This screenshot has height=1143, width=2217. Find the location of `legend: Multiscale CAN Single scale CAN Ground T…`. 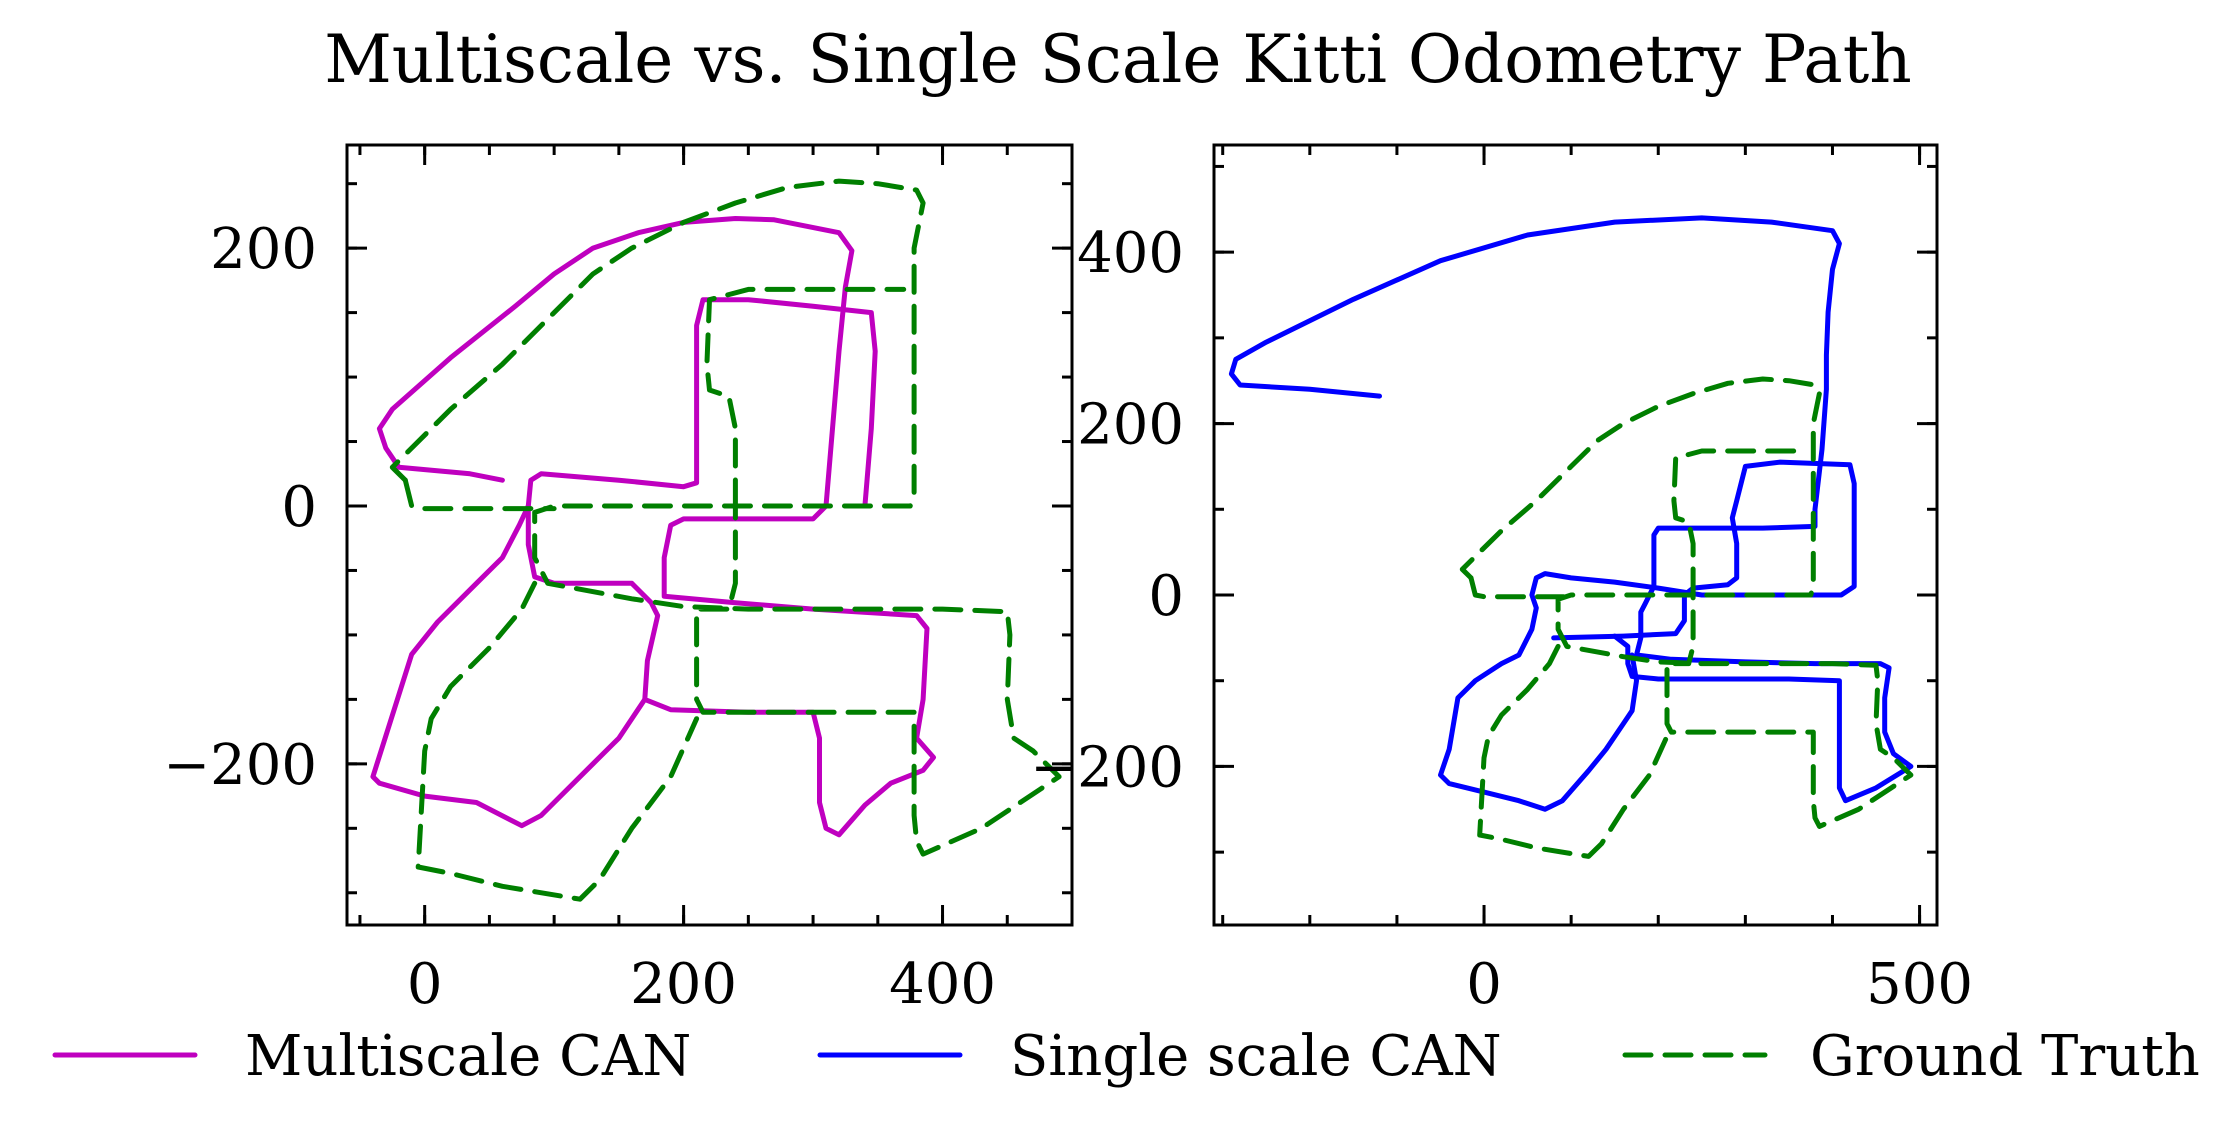

legend: Multiscale CAN Single scale CAN Ground T… is located at coordinates (1126, 1056).